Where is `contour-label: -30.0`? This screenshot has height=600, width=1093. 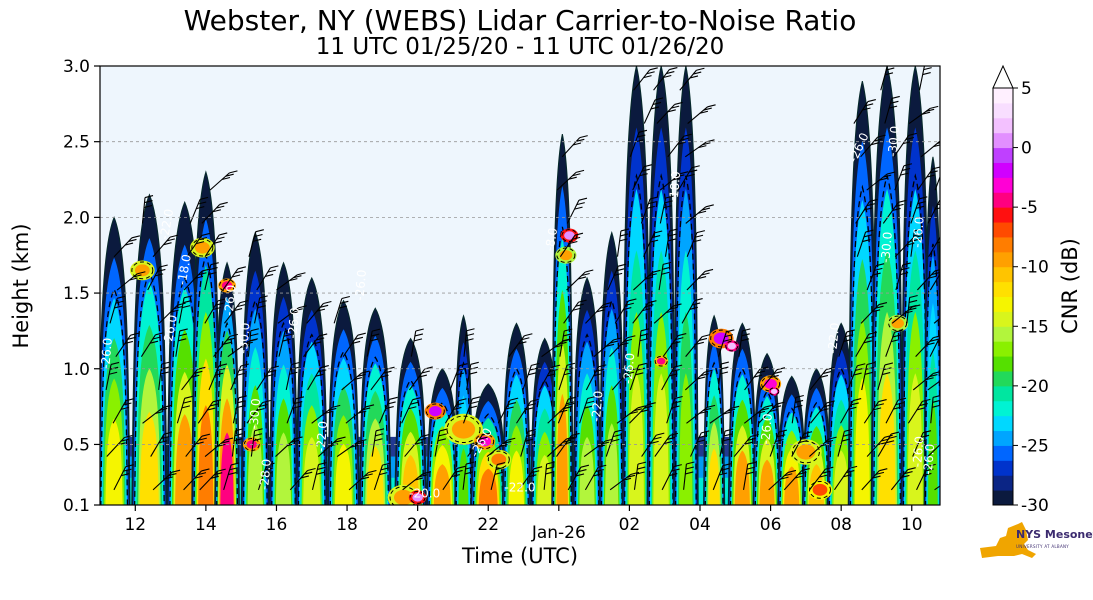 contour-label: -30.0 is located at coordinates (255, 414).